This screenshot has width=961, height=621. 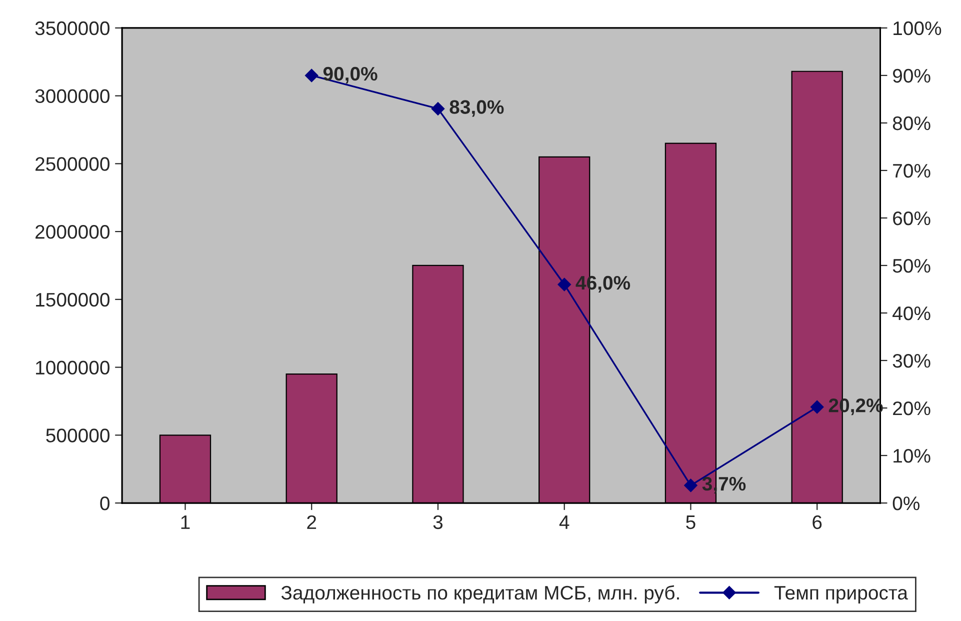 I want to click on y2-tick-label: 50%, so click(x=911, y=265).